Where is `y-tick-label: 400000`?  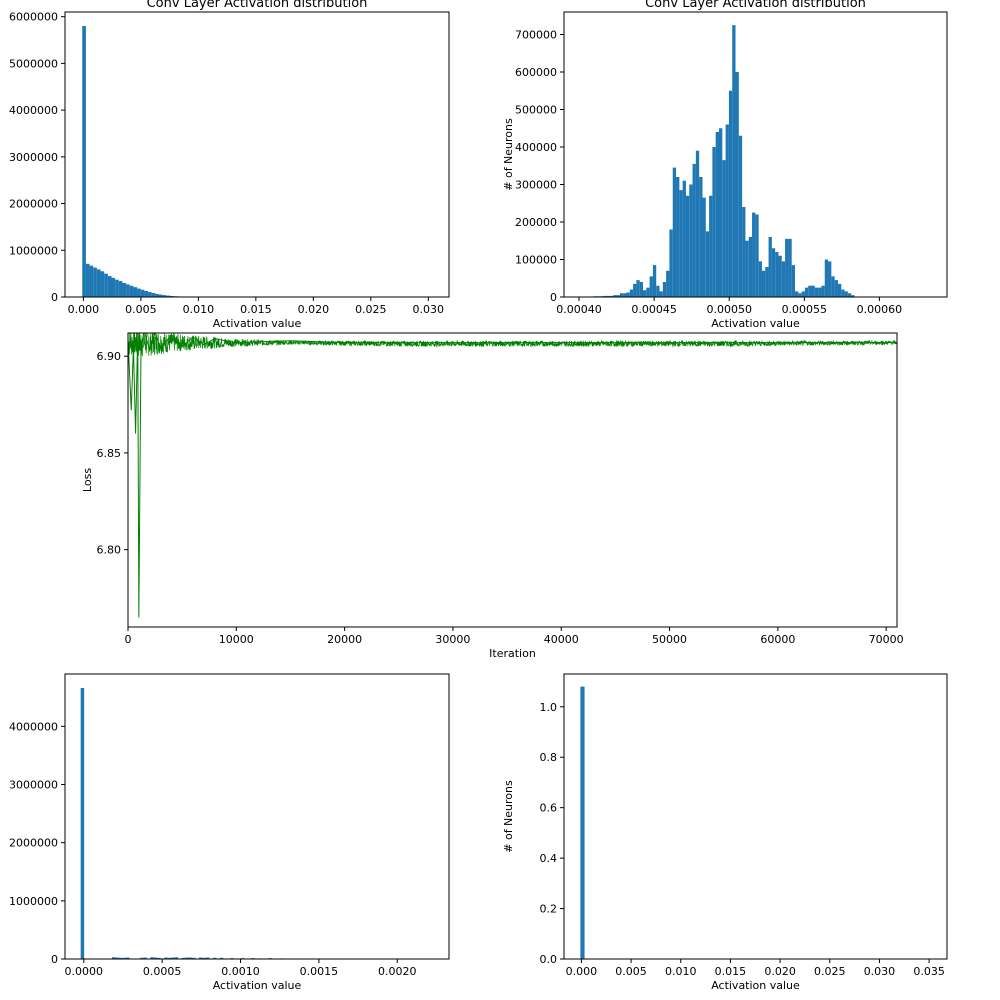 y-tick-label: 400000 is located at coordinates (536, 147).